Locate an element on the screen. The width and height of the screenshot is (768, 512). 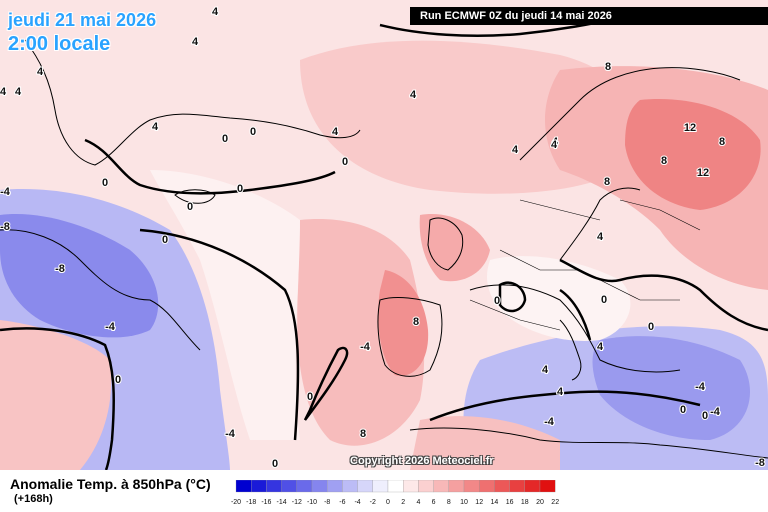
scale-tick-label: 14 is located at coordinates (495, 502).